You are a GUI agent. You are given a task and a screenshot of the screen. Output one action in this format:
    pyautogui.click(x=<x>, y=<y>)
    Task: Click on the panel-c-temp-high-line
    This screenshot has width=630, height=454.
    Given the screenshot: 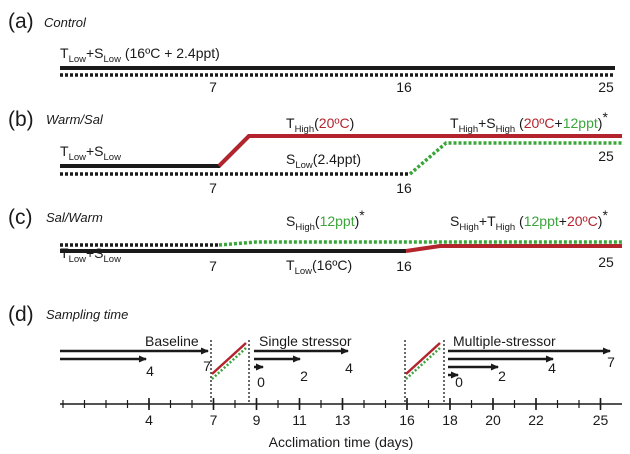 What is the action you would take?
    pyautogui.click(x=513, y=248)
    